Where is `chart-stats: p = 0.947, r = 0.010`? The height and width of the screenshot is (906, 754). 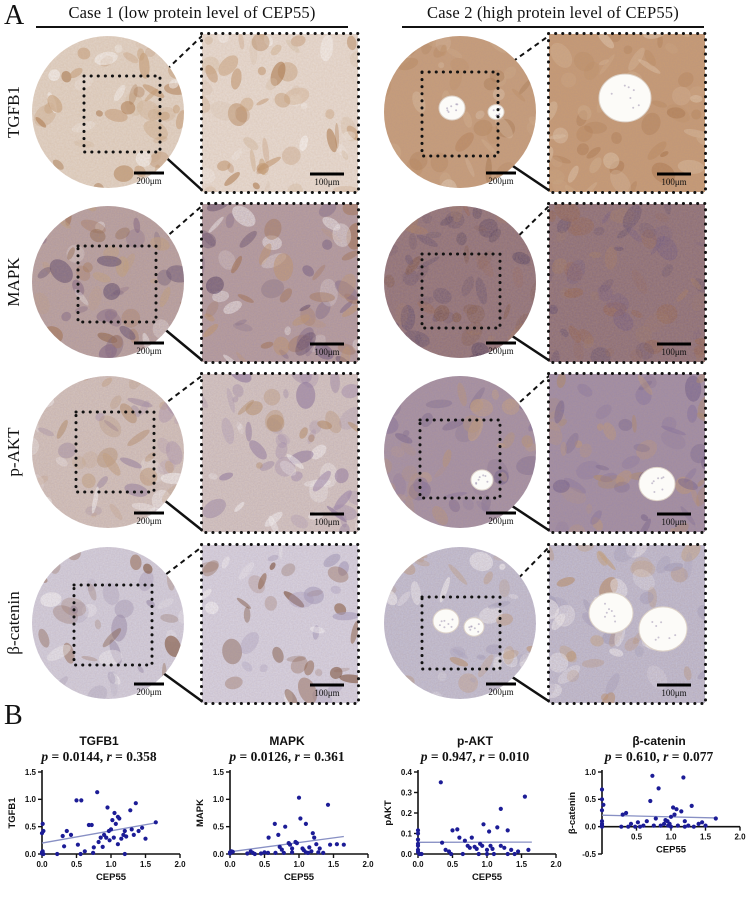 chart-stats: p = 0.947, r = 0.010 is located at coordinates (475, 757).